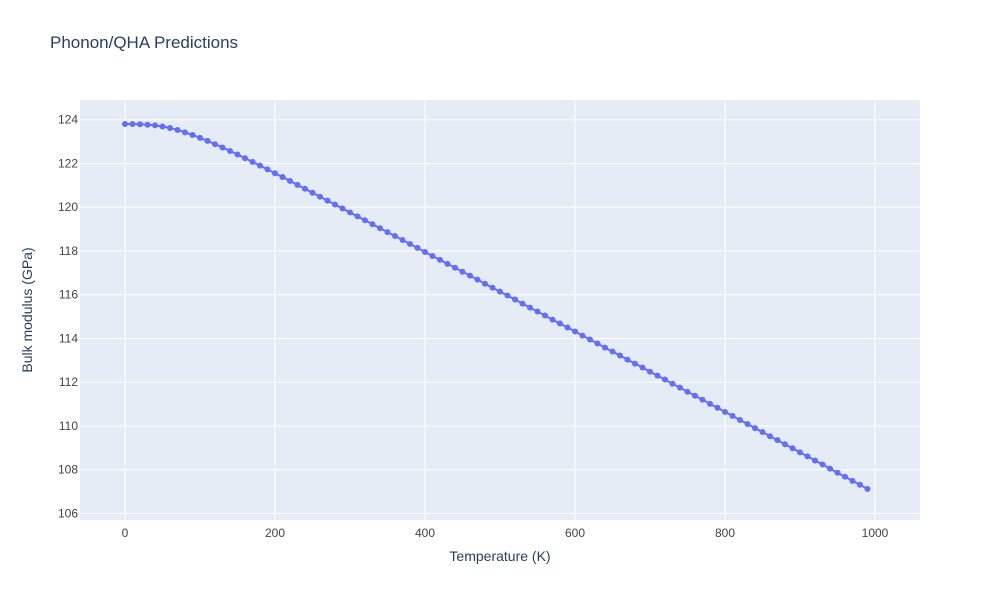 The image size is (1000, 600). What do you see at coordinates (68, 338) in the screenshot?
I see `y-tick-label: 114` at bounding box center [68, 338].